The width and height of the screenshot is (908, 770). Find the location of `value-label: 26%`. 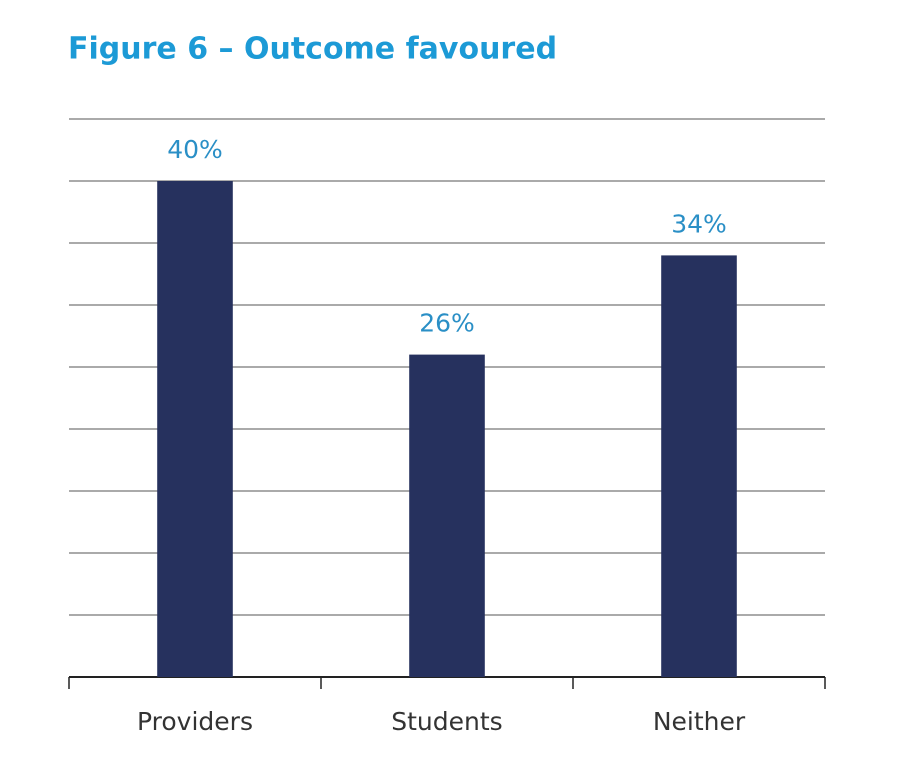

value-label: 26% is located at coordinates (447, 323).